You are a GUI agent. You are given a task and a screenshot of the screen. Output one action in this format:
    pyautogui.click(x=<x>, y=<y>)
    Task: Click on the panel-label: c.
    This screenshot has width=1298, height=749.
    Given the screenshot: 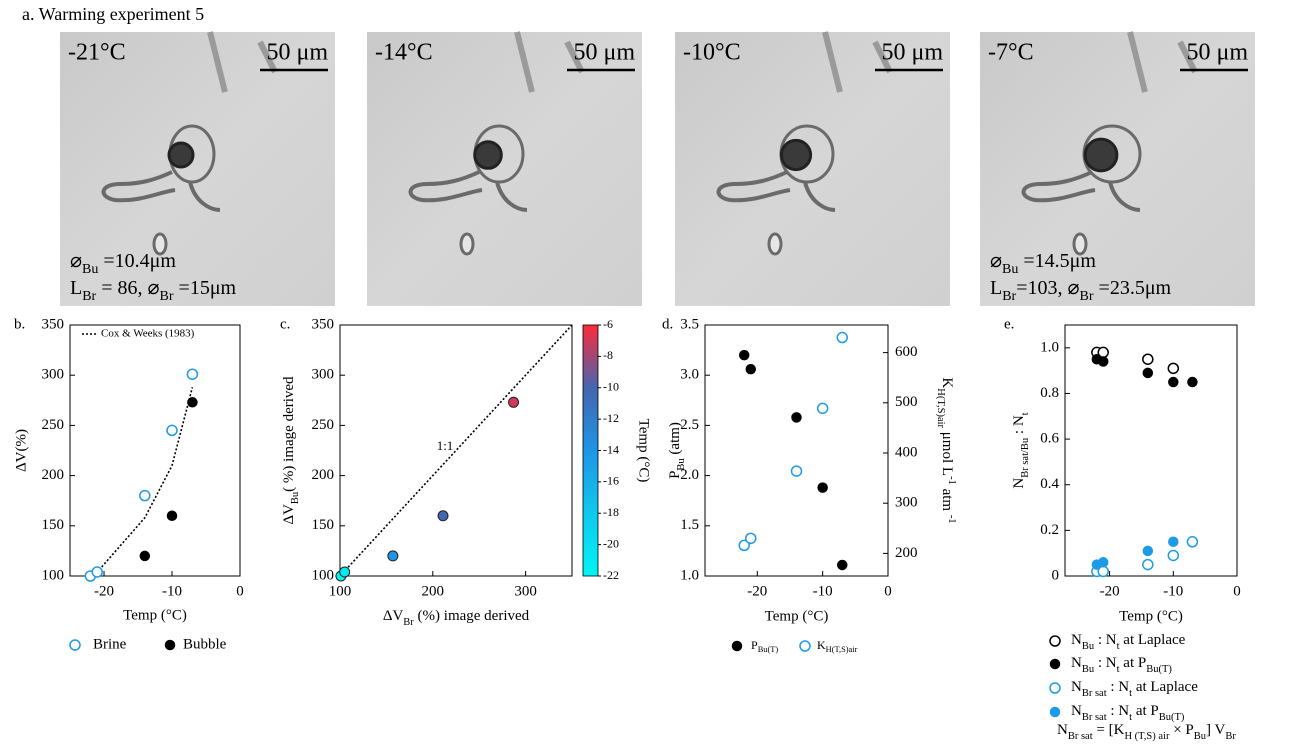 What is the action you would take?
    pyautogui.click(x=285, y=324)
    